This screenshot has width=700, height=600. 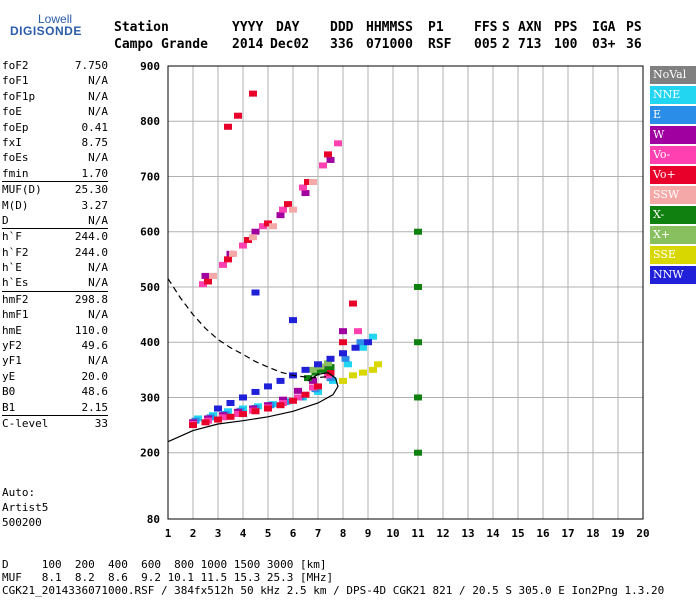 I want to click on legend-e: E, so click(x=673, y=115).